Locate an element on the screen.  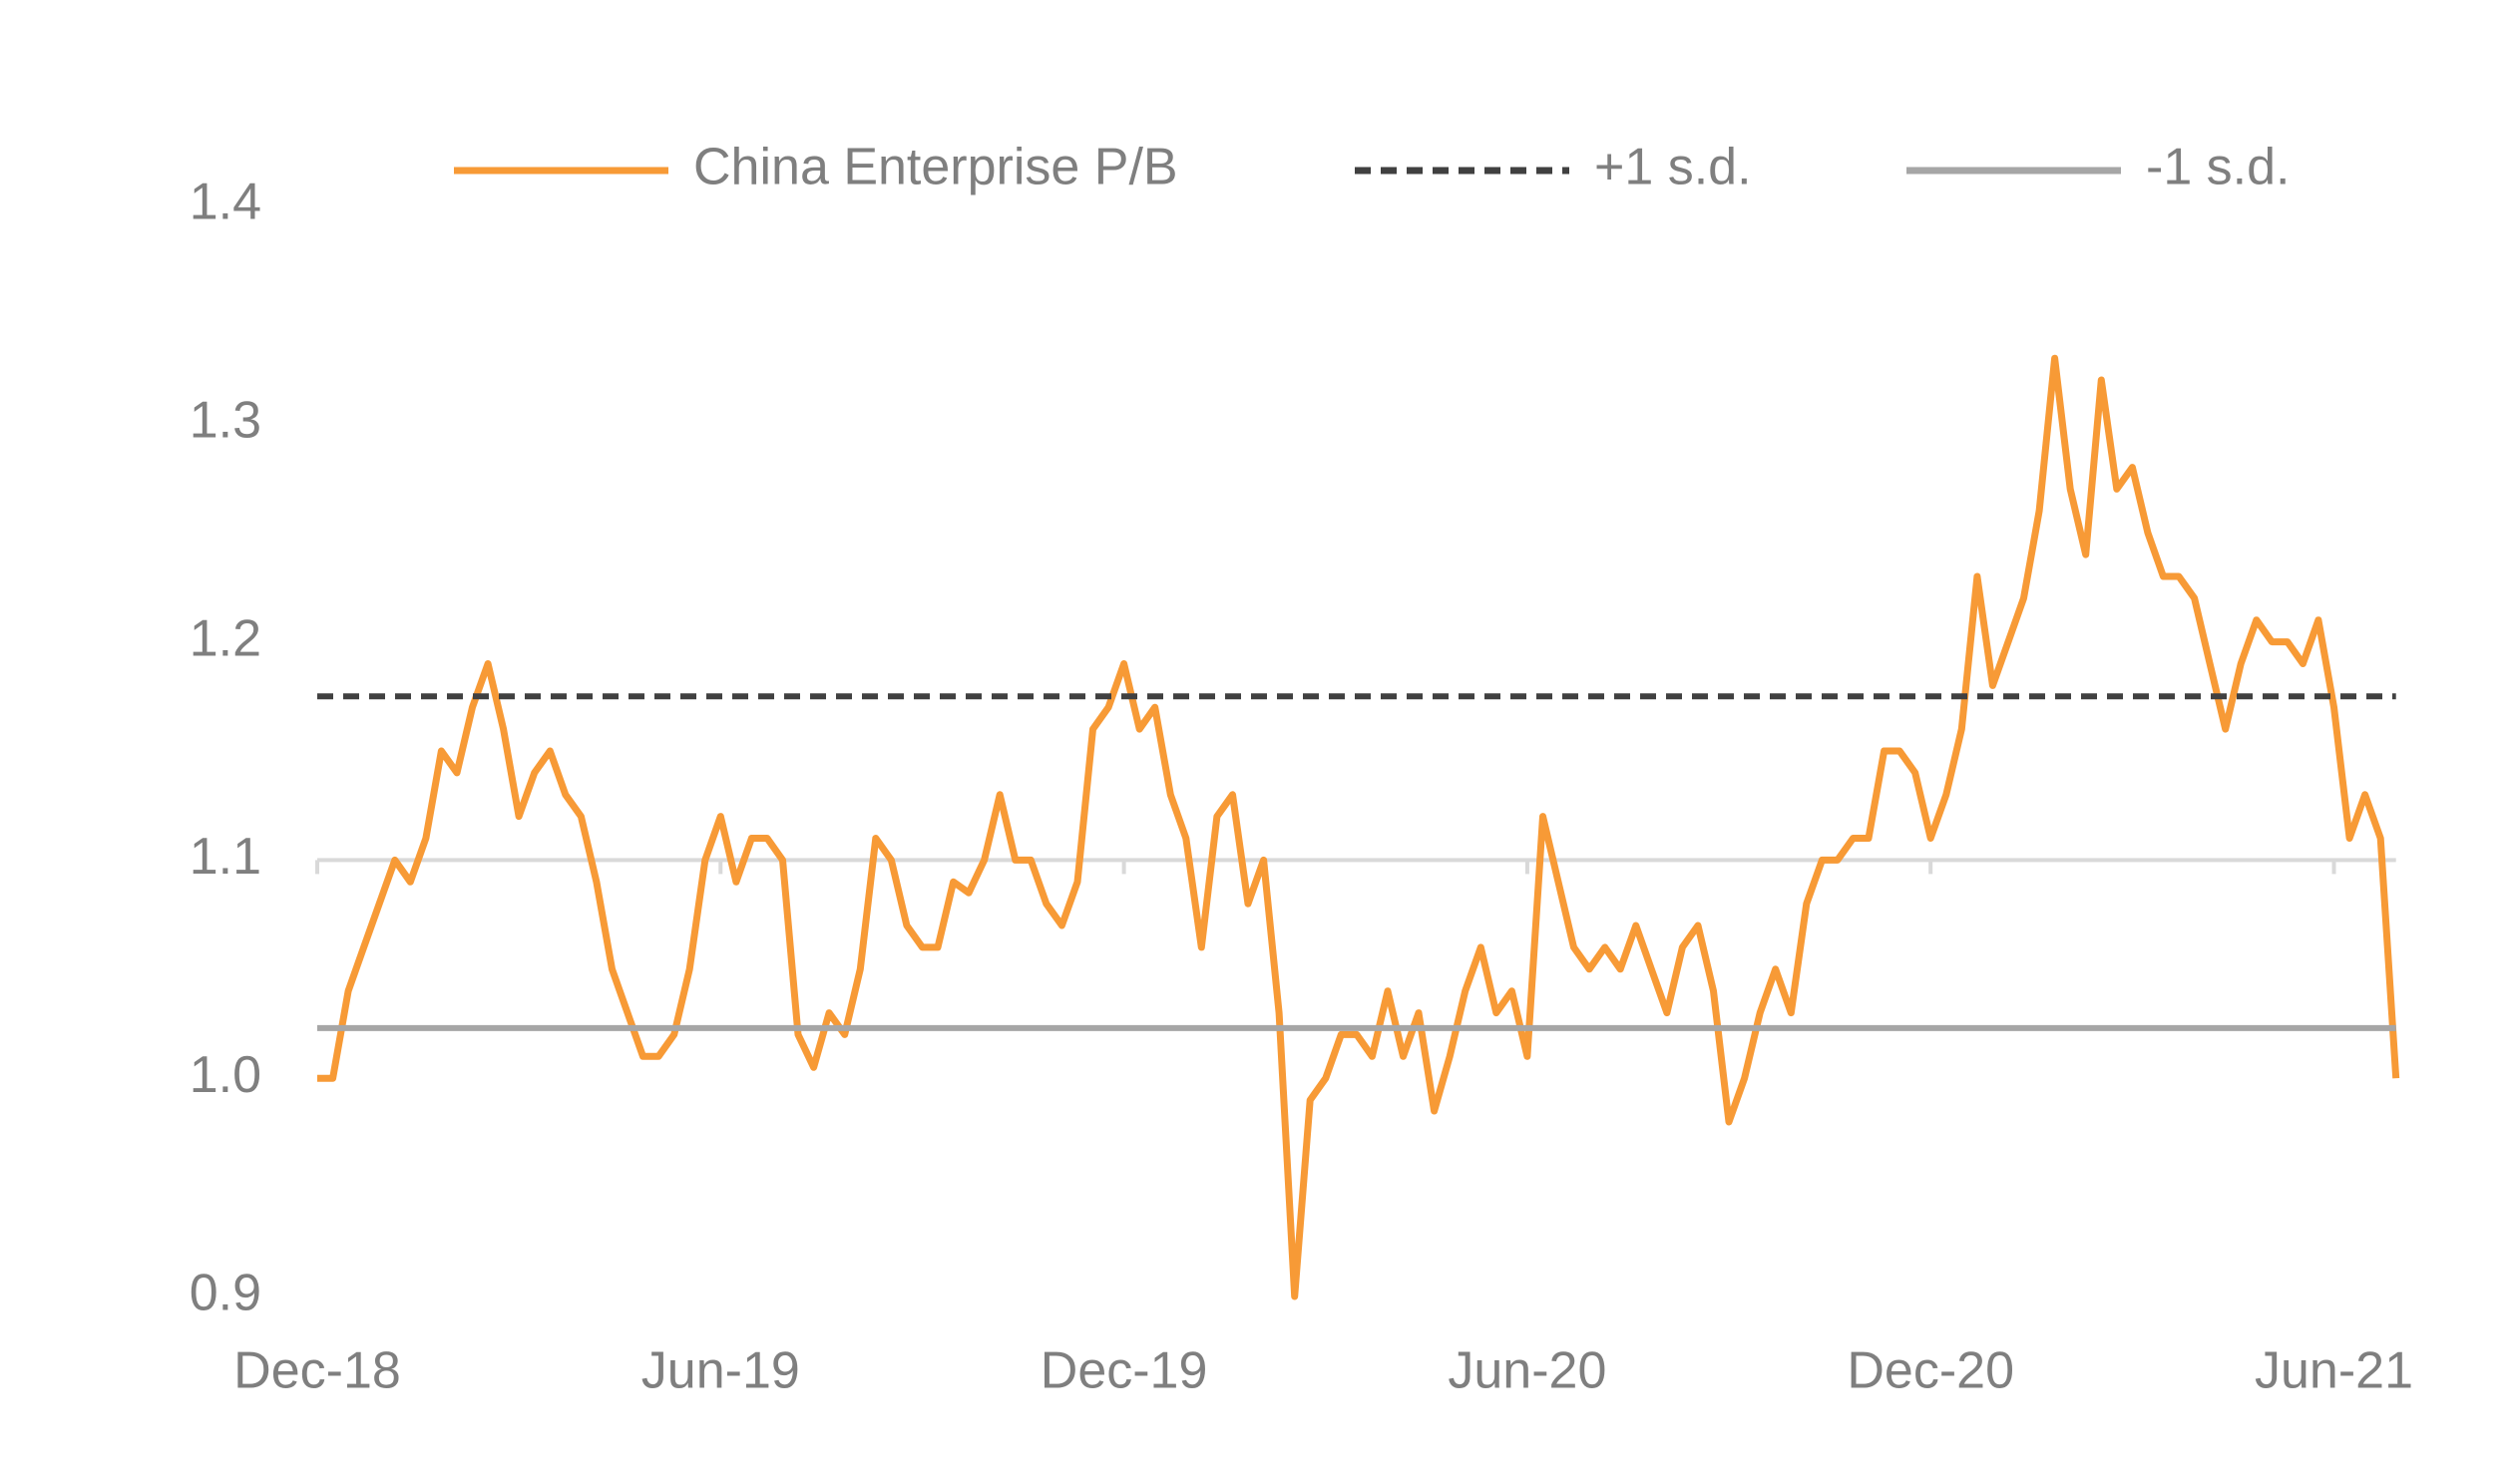
legend-label: -1 s.d. is located at coordinates (2218, 167).